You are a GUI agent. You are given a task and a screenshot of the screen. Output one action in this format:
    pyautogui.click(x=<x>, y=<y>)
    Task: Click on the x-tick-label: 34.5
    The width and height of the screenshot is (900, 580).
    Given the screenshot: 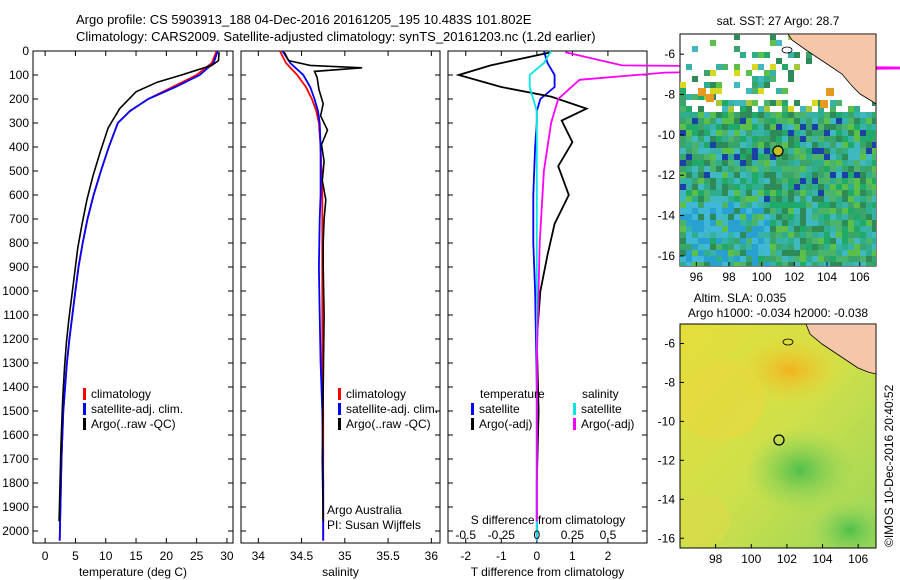 What is the action you would take?
    pyautogui.click(x=302, y=556)
    